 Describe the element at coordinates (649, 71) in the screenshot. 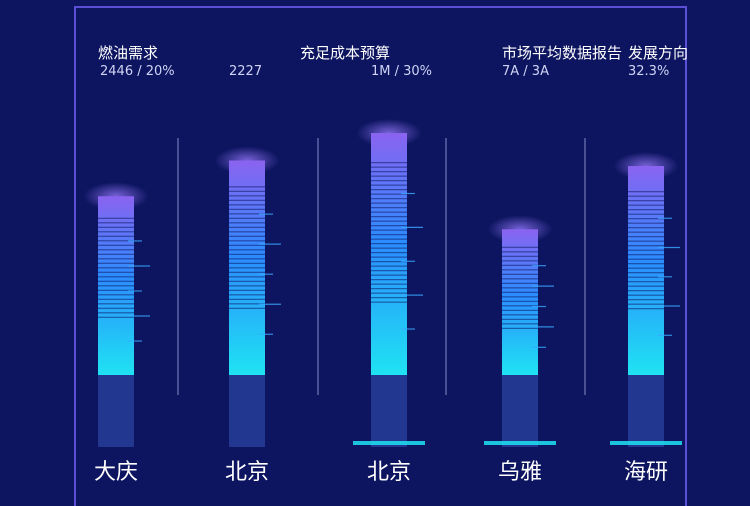

I see `top-label-value-4: 32.3%` at that location.